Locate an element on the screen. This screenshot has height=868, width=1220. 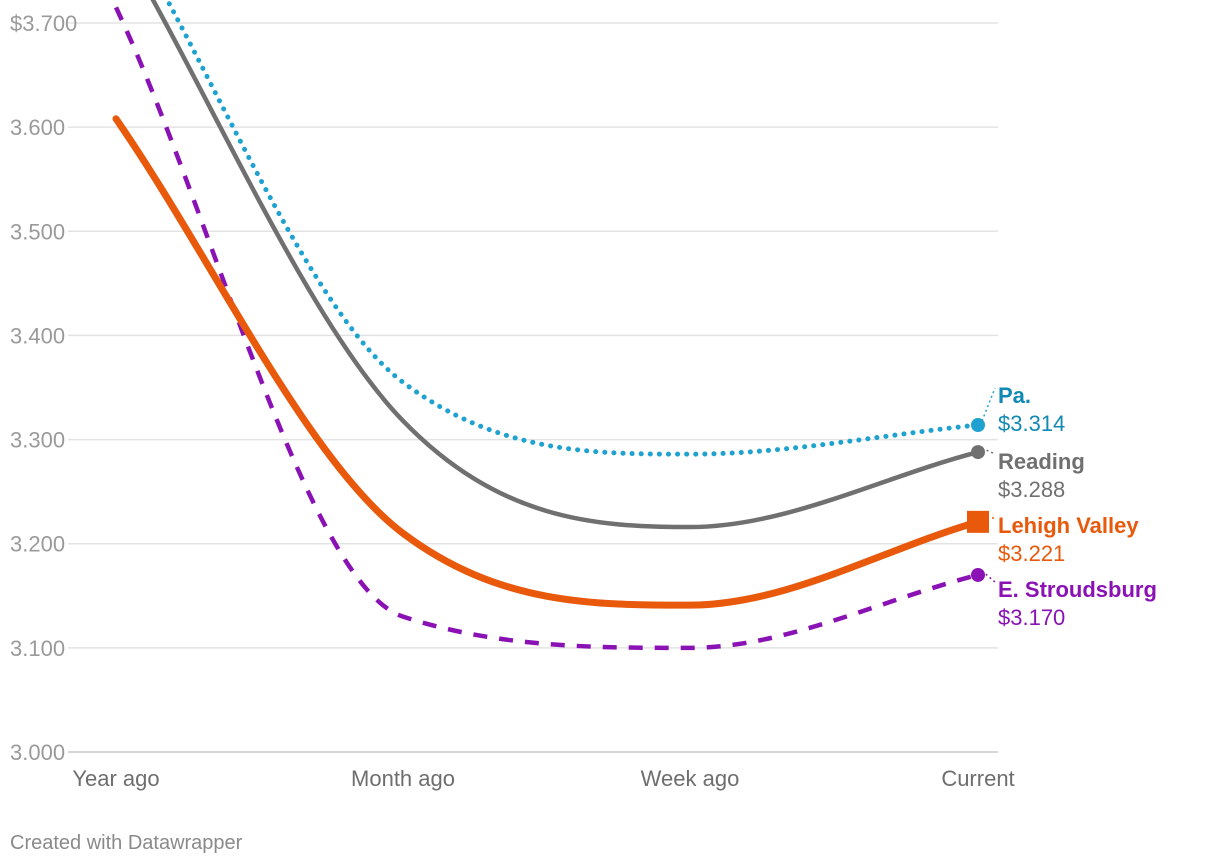
series-value-lehigh-valley: $3.221 is located at coordinates (1031, 553).